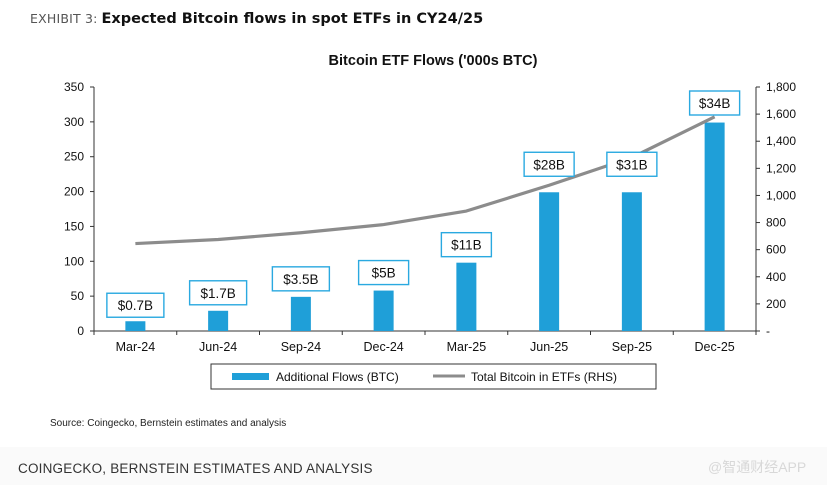 This screenshot has width=827, height=485. Describe the element at coordinates (74, 122) in the screenshot. I see `left-tick-label: 300` at that location.